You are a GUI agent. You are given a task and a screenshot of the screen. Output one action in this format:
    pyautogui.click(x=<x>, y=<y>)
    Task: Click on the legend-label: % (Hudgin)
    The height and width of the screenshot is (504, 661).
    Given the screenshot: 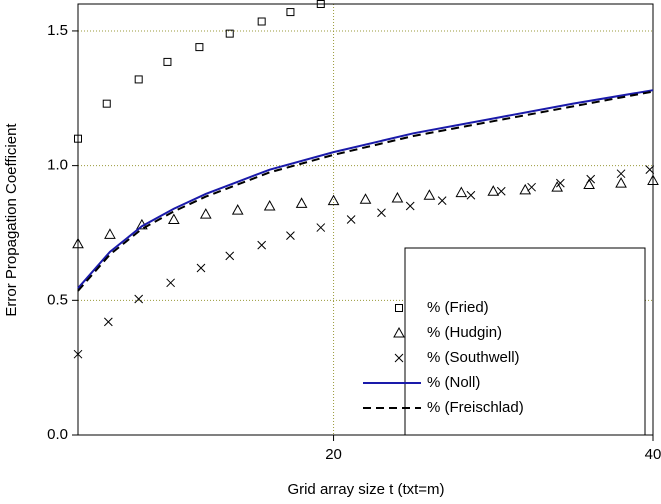 What is the action you would take?
    pyautogui.click(x=464, y=332)
    